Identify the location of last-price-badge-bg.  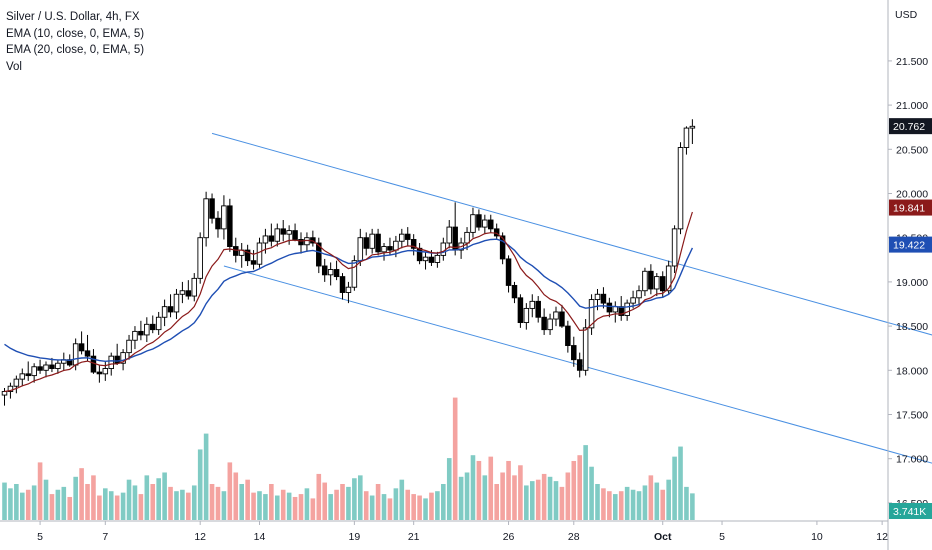
(910, 126).